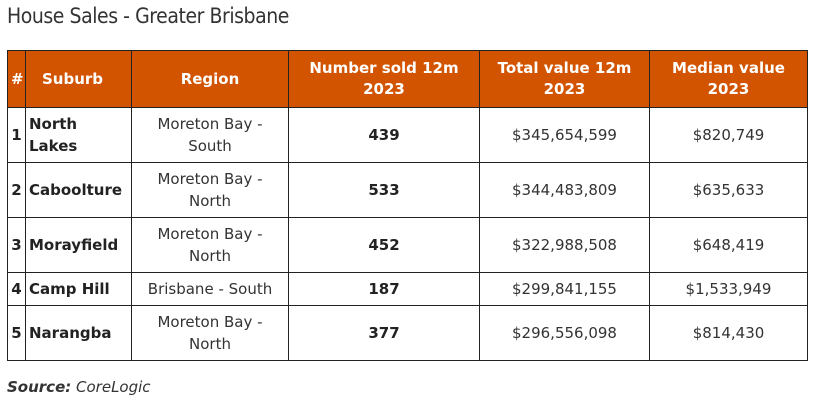 The image size is (817, 406). I want to click on number-sold-cell: 533, so click(384, 190).